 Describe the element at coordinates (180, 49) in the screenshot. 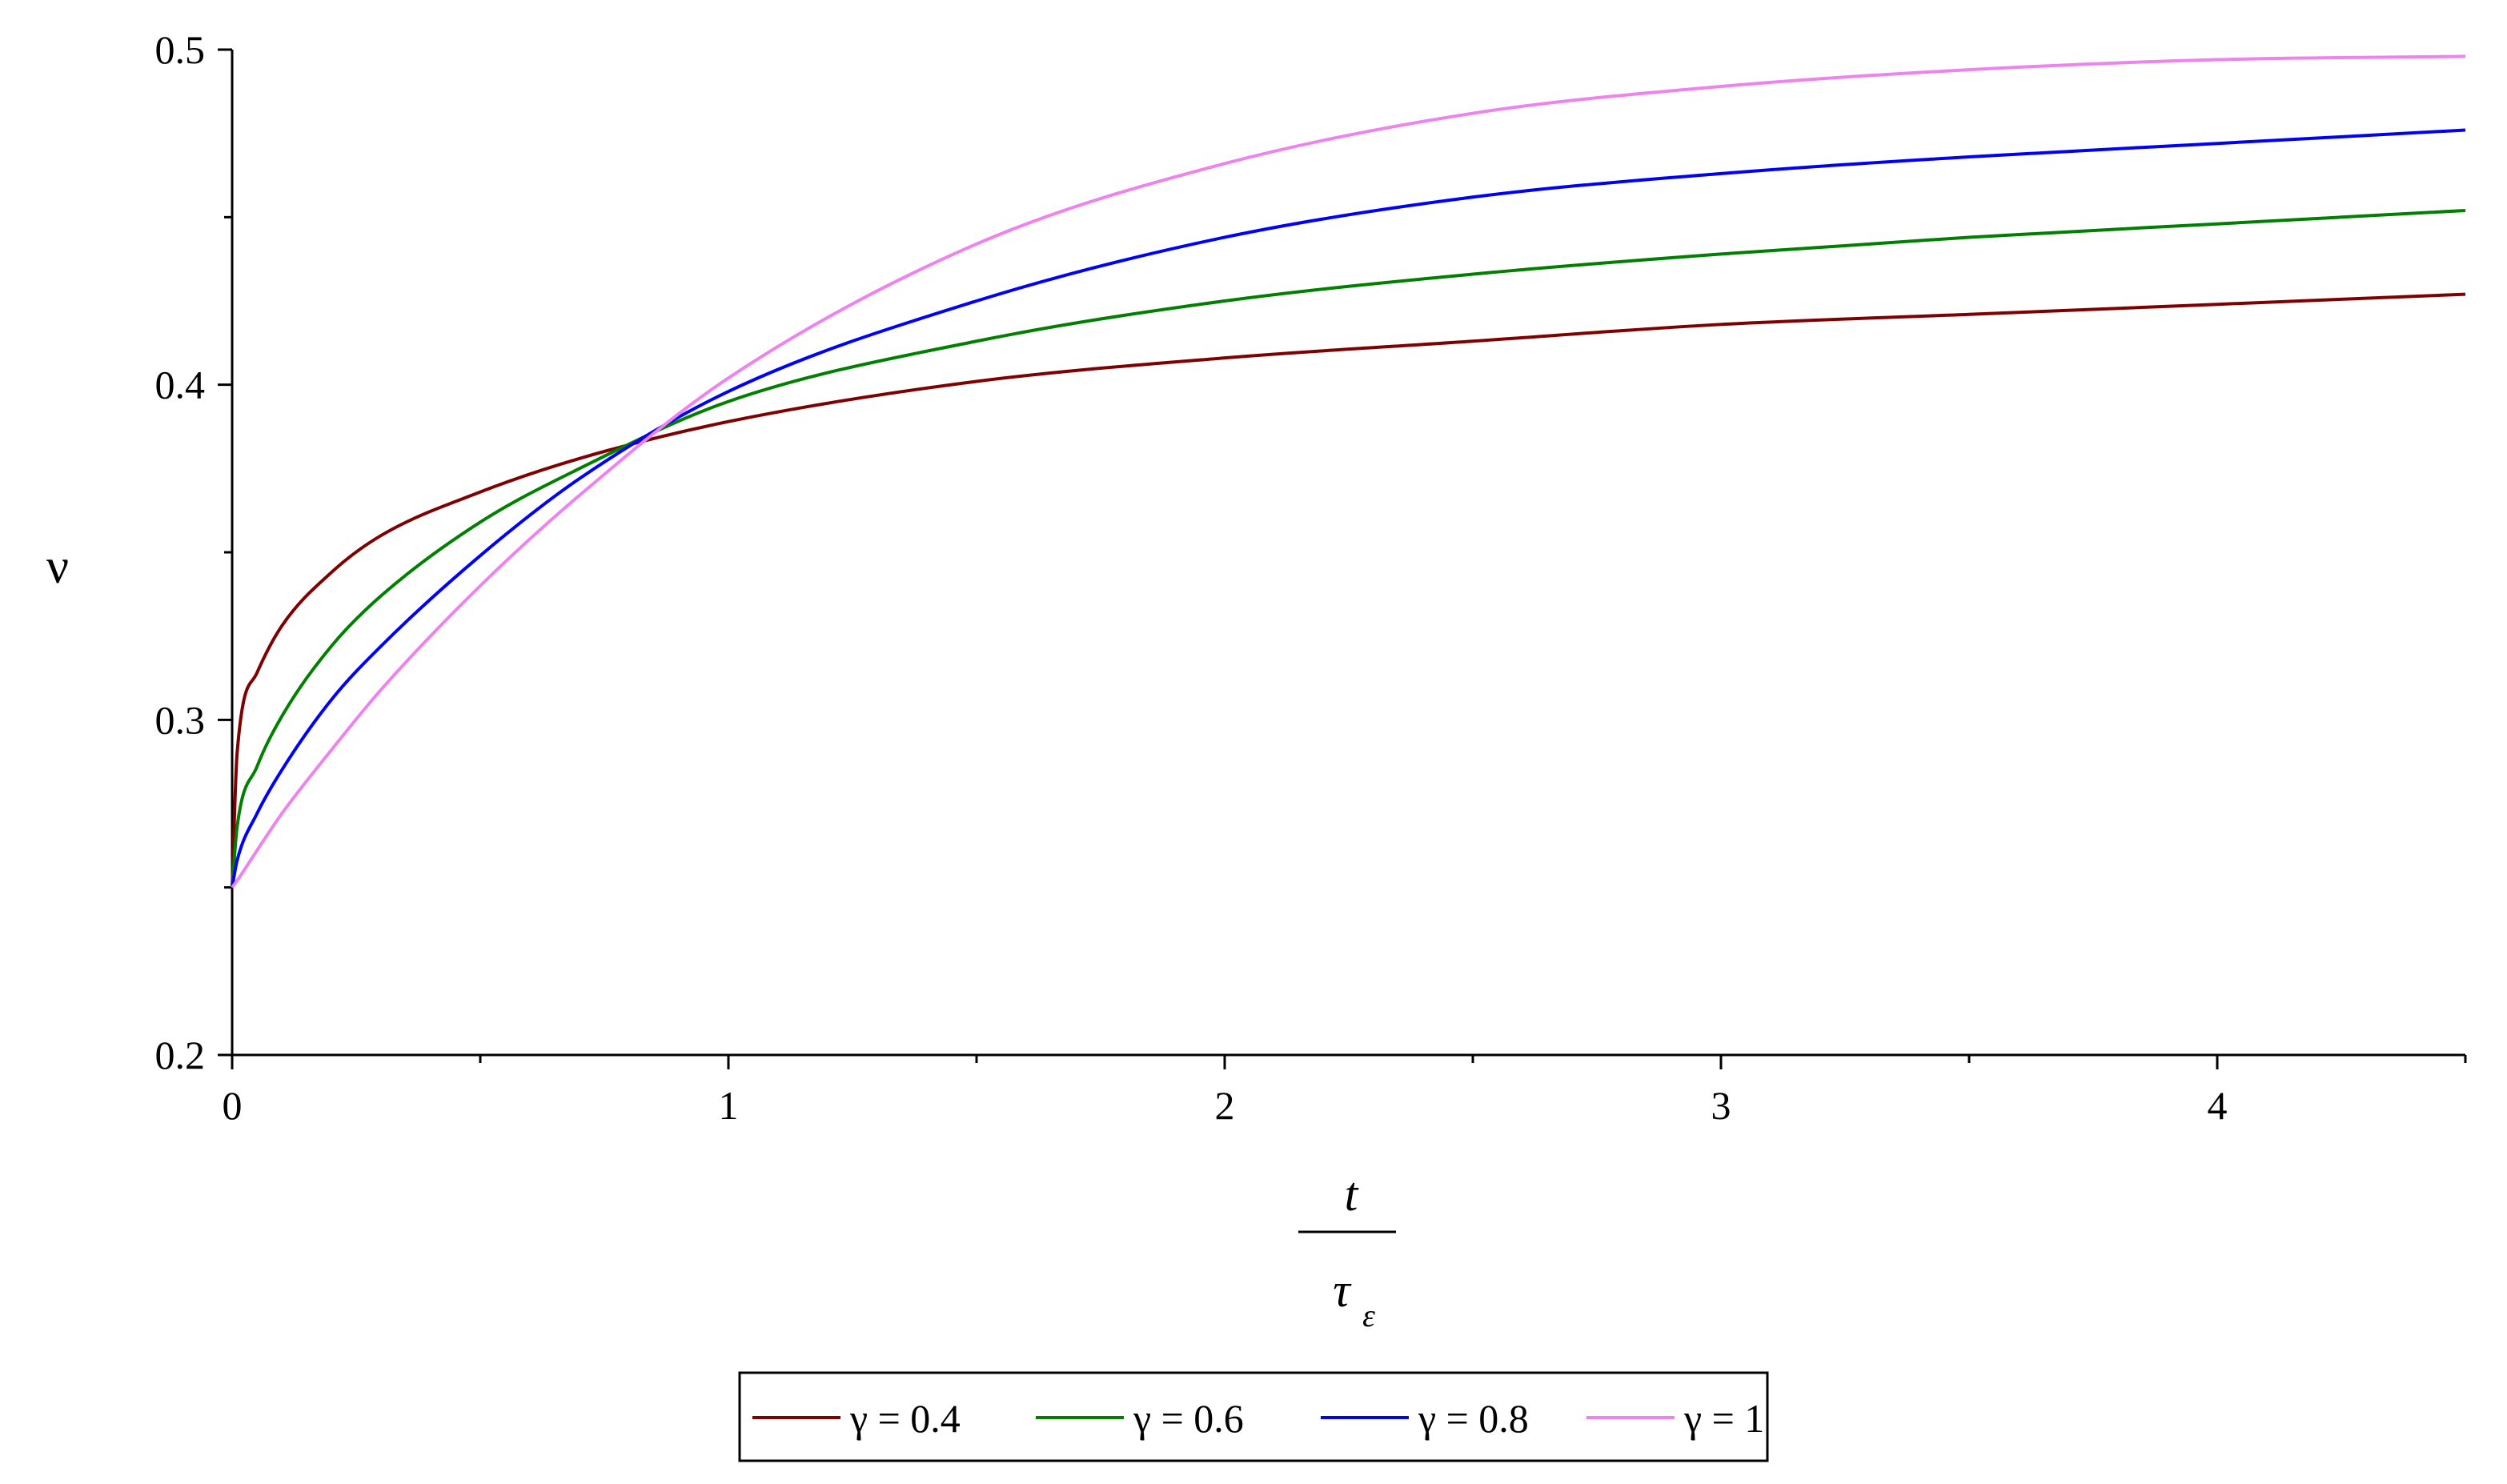

I see `y-tick-label: 0.5` at that location.